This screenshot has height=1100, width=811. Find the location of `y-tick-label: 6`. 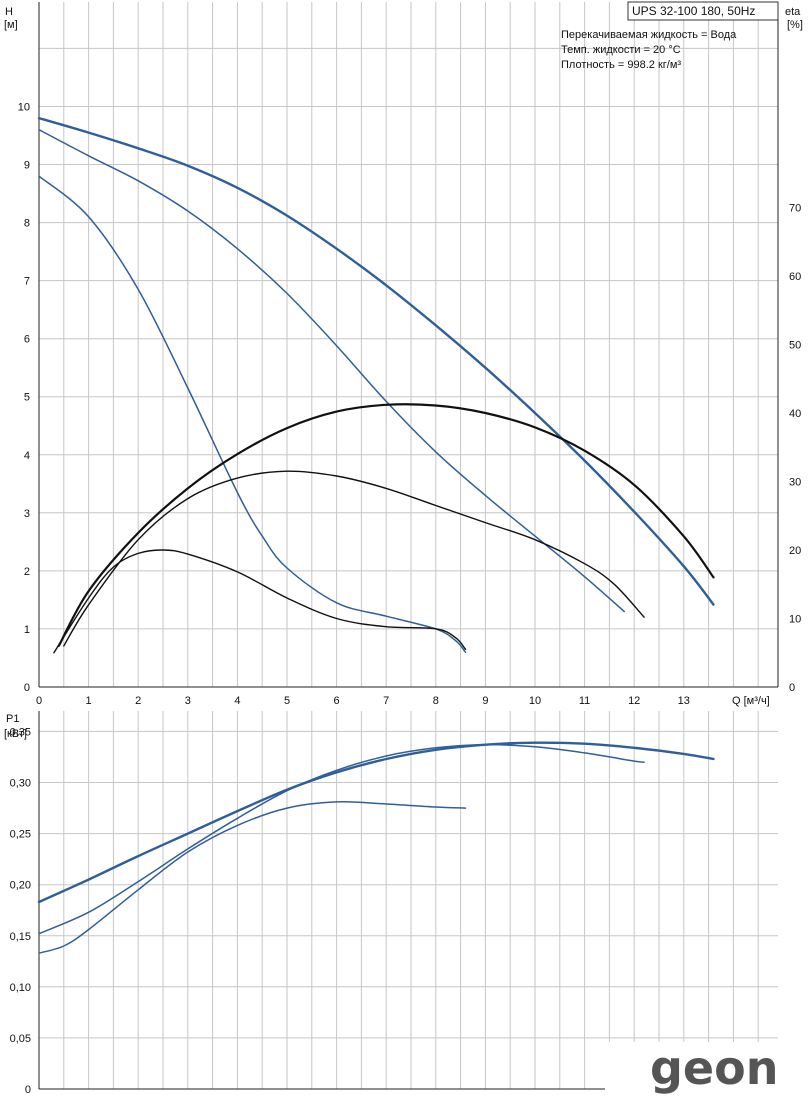

y-tick-label: 6 is located at coordinates (27, 340).